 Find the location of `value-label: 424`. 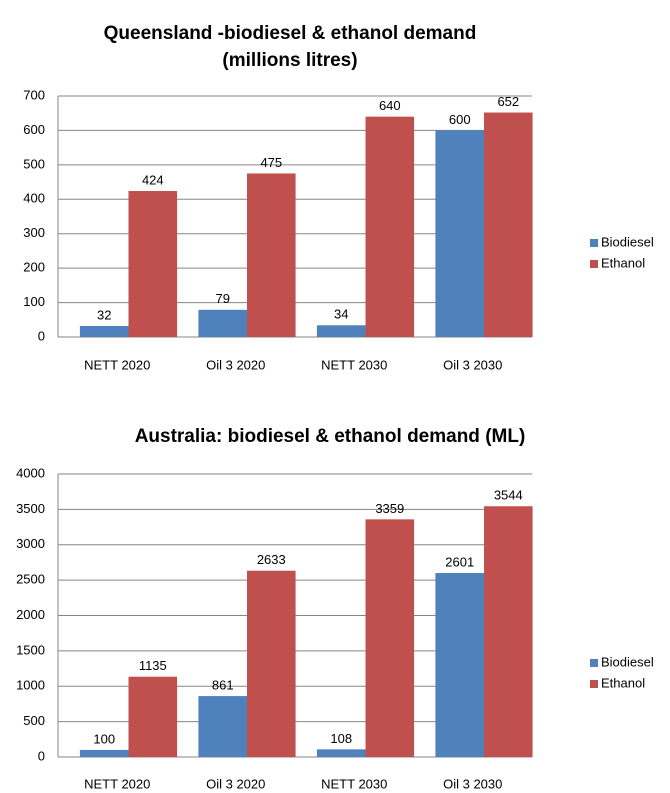

value-label: 424 is located at coordinates (153, 179).